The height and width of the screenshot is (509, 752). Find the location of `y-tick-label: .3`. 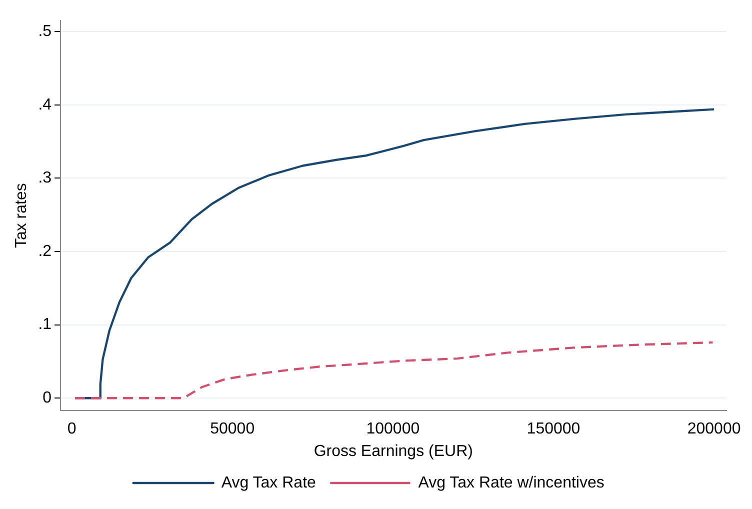

y-tick-label: .3 is located at coordinates (45, 178).